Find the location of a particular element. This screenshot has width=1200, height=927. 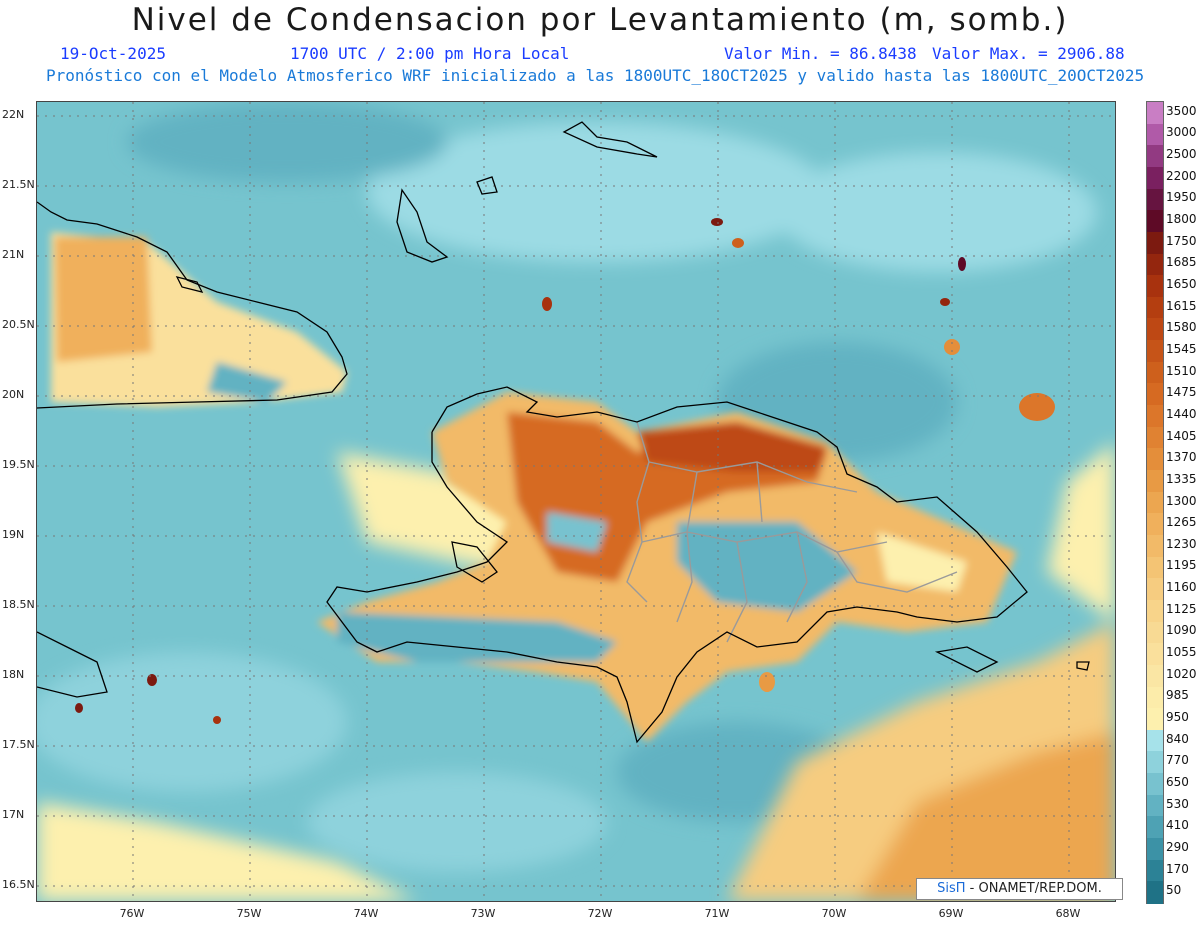

color-scale-label: 1230 is located at coordinates (1181, 543).